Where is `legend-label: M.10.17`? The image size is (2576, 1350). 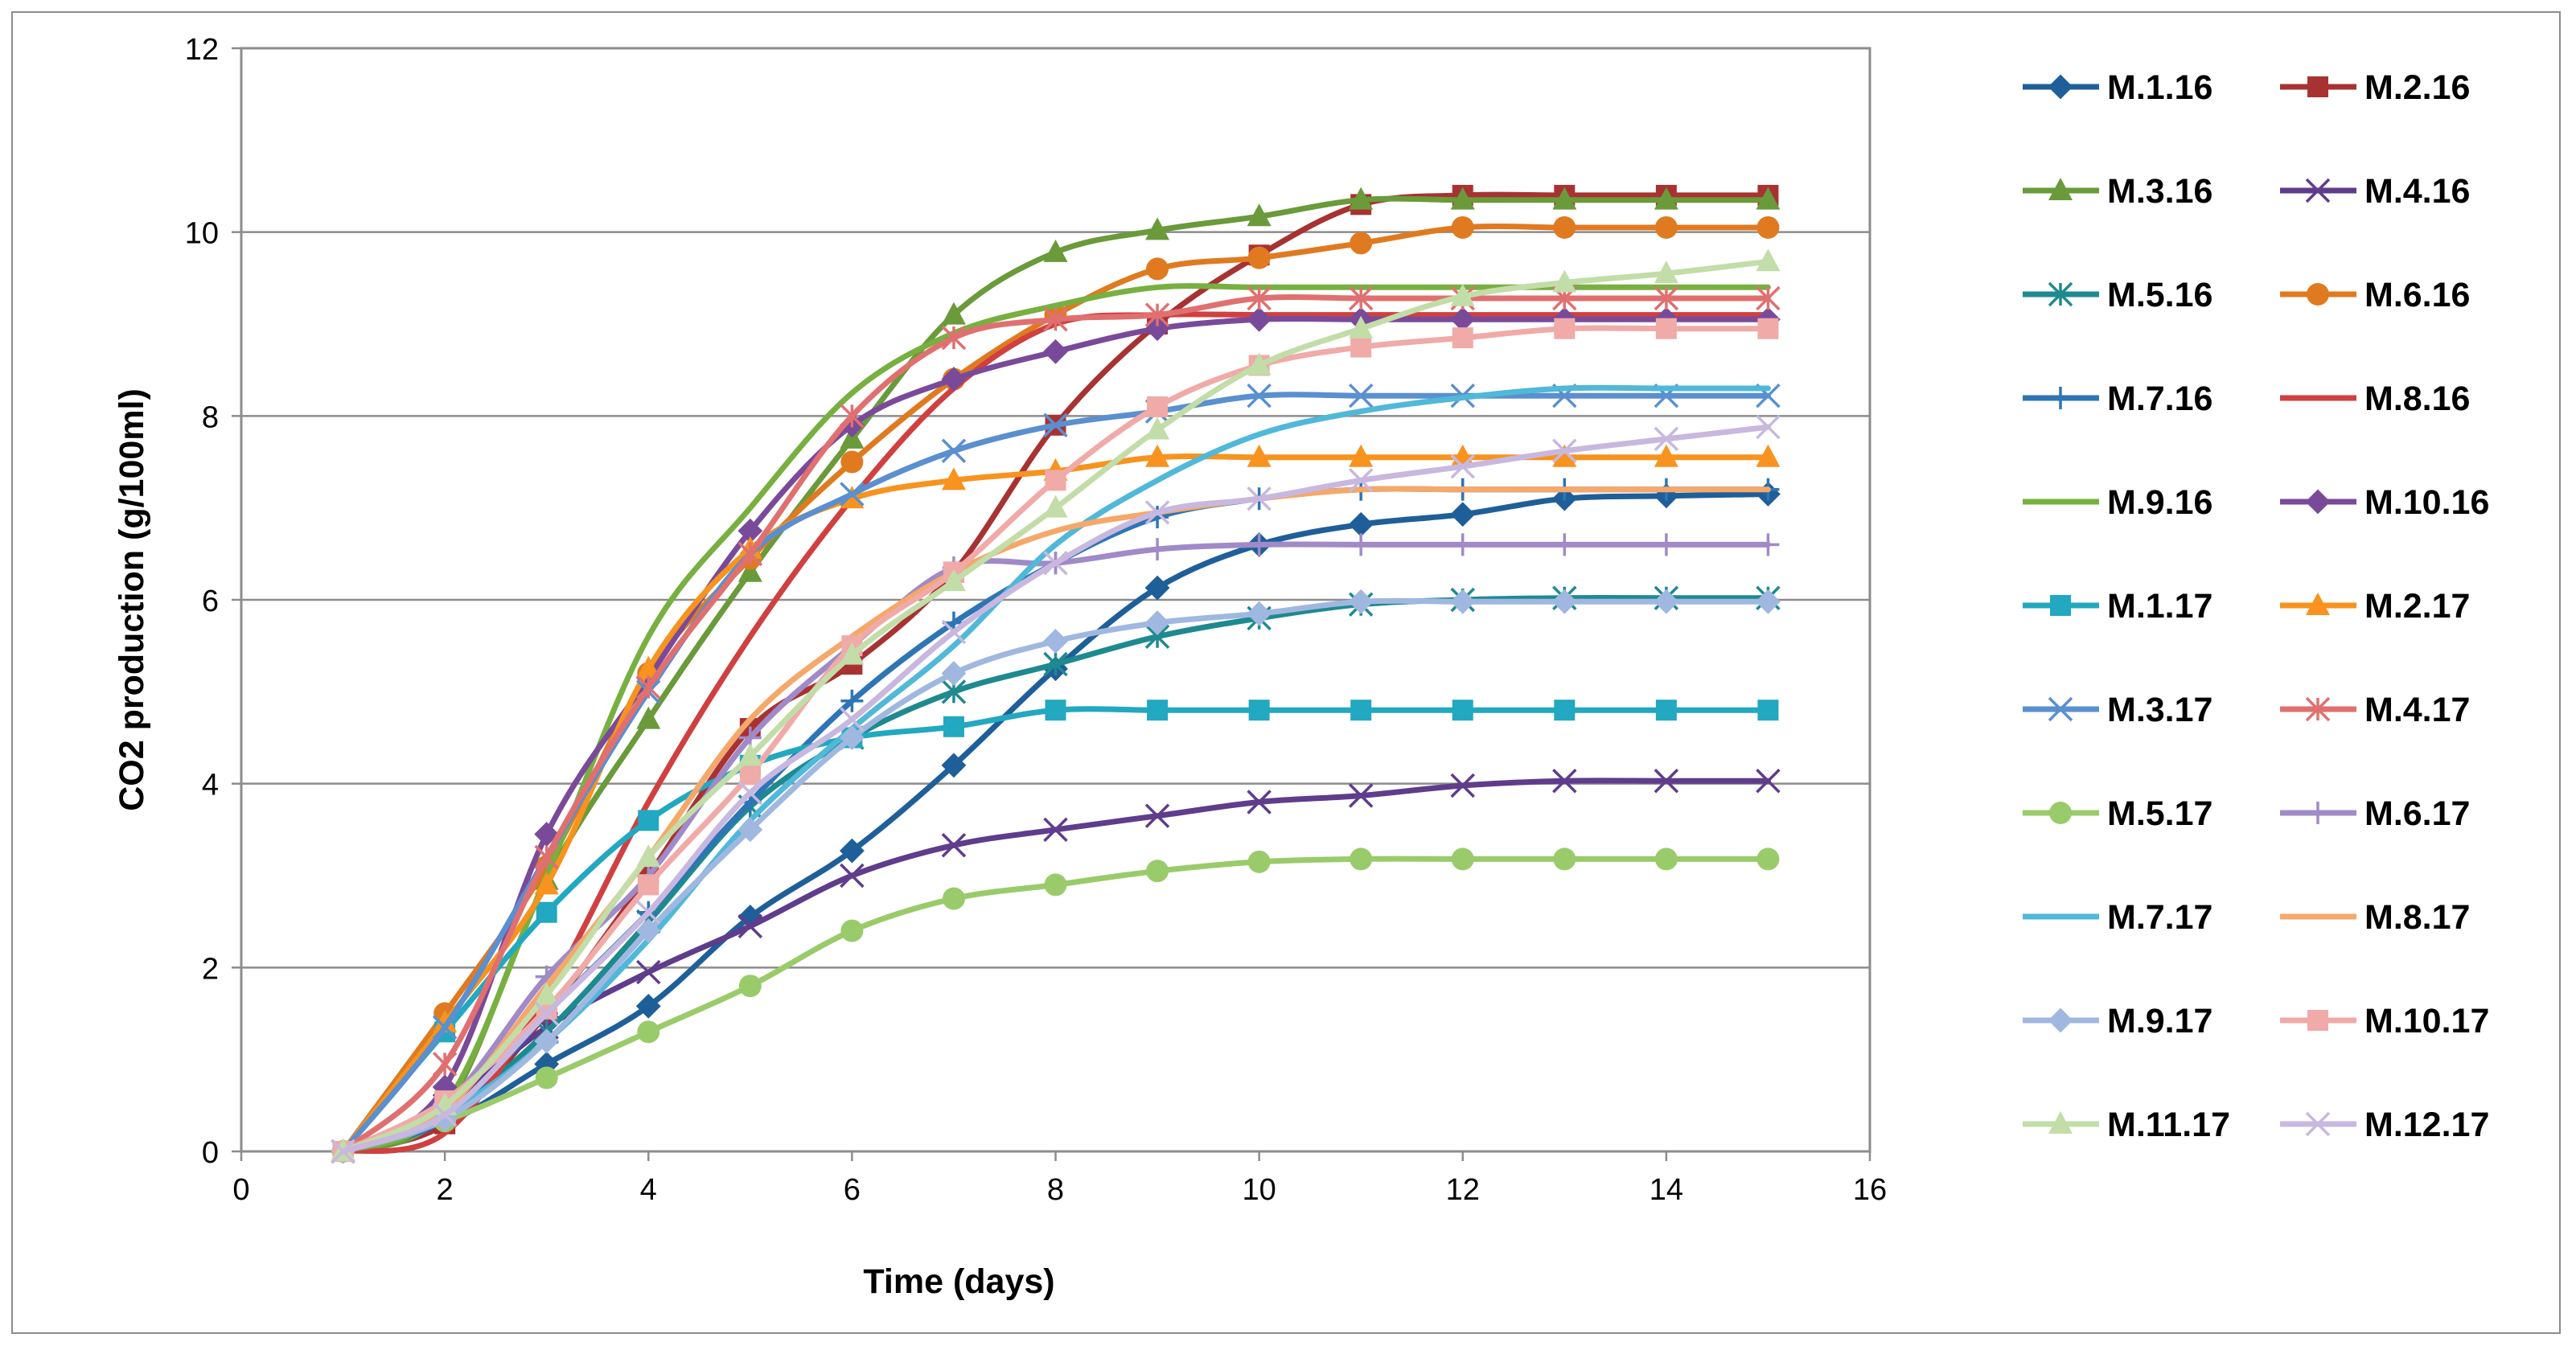 legend-label: M.10.17 is located at coordinates (2426, 1021).